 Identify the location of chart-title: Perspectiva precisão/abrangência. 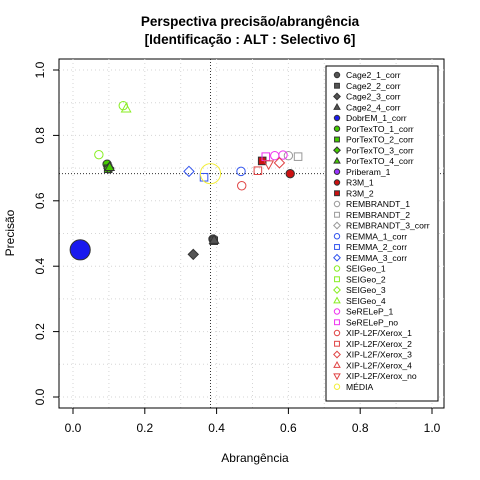
(250, 21).